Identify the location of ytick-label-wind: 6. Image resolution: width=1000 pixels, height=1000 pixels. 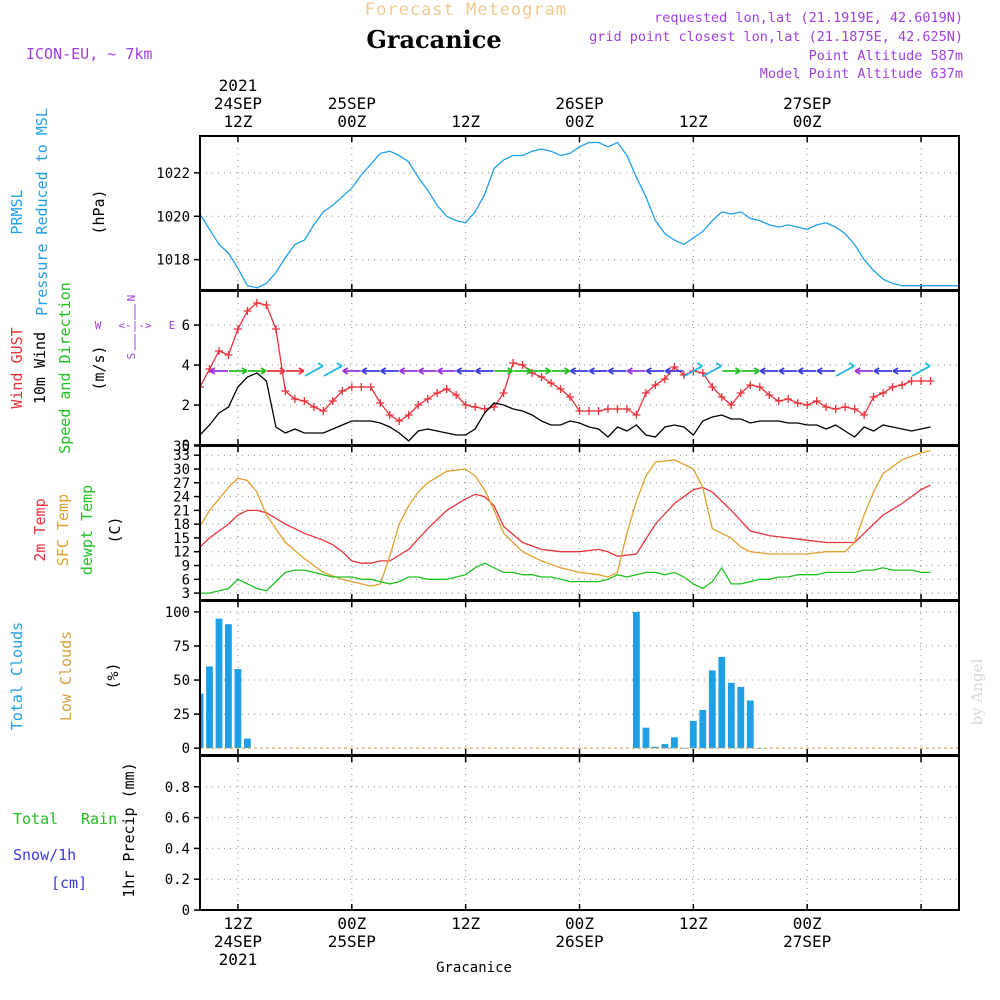
(186, 326).